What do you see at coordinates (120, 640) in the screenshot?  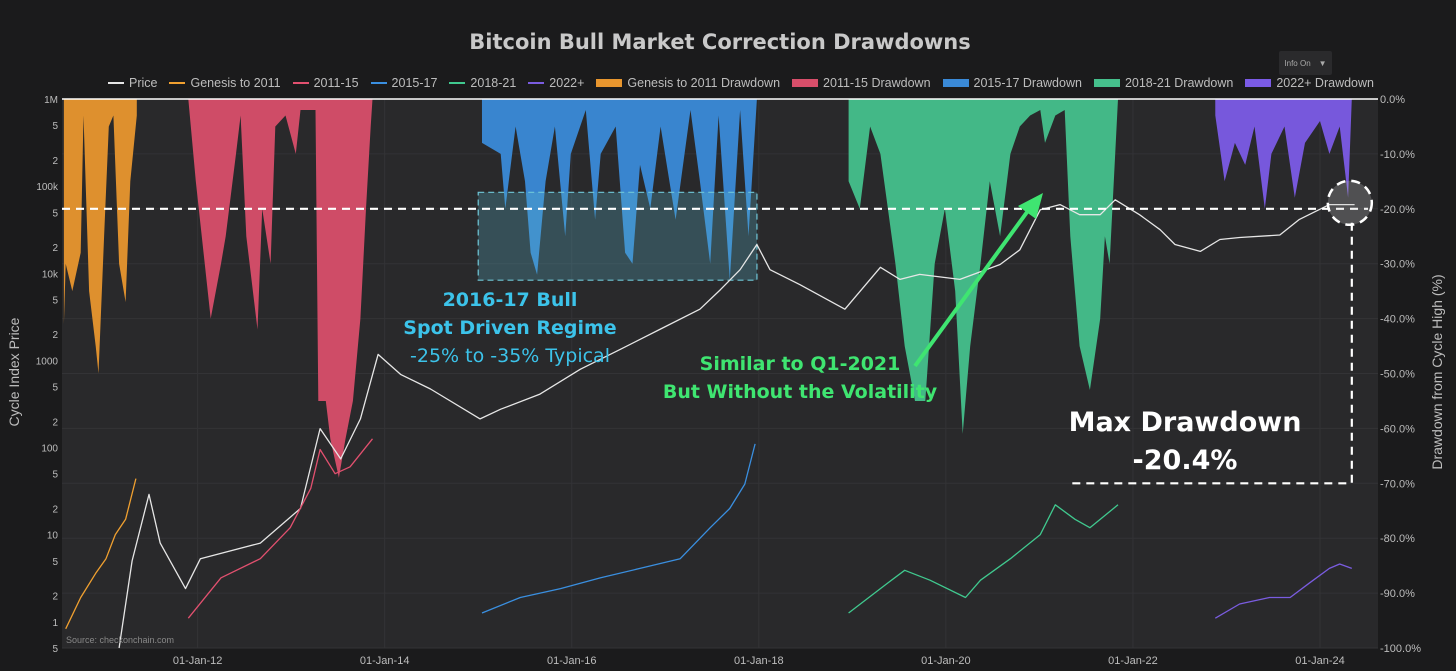 I see `source-credit: Source: checkonchain.com` at bounding box center [120, 640].